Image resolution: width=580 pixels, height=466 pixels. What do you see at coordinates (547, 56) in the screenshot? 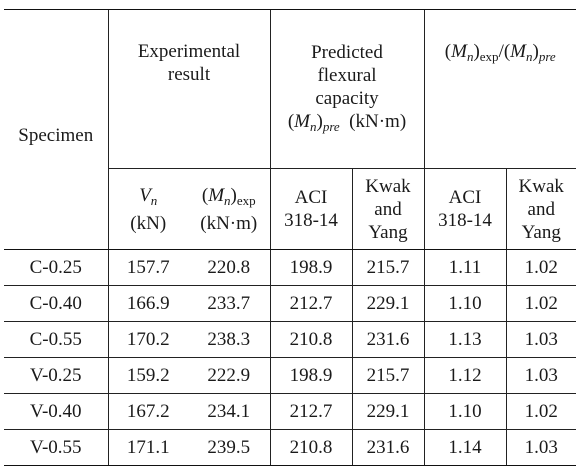
I see `header-ratio-pre-sub: pre` at bounding box center [547, 56].